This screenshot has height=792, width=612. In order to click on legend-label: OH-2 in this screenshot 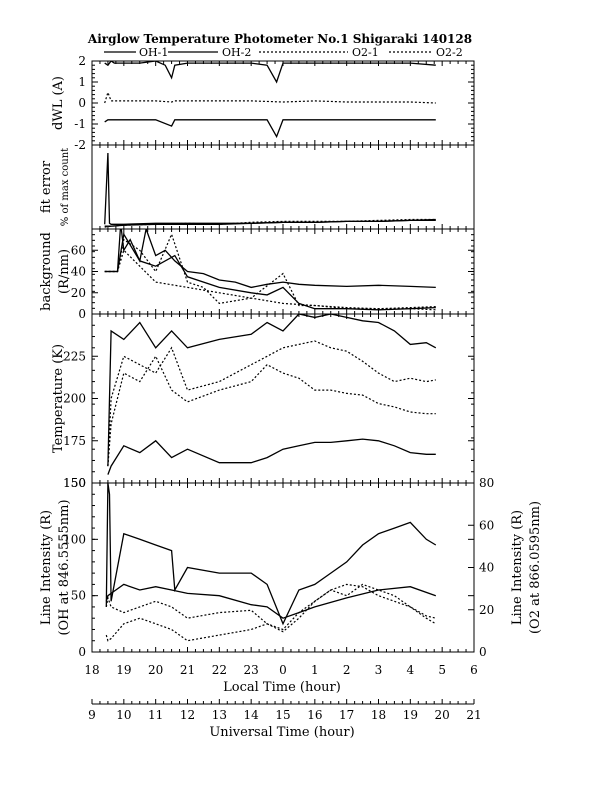, I will do `click(236, 52)`.